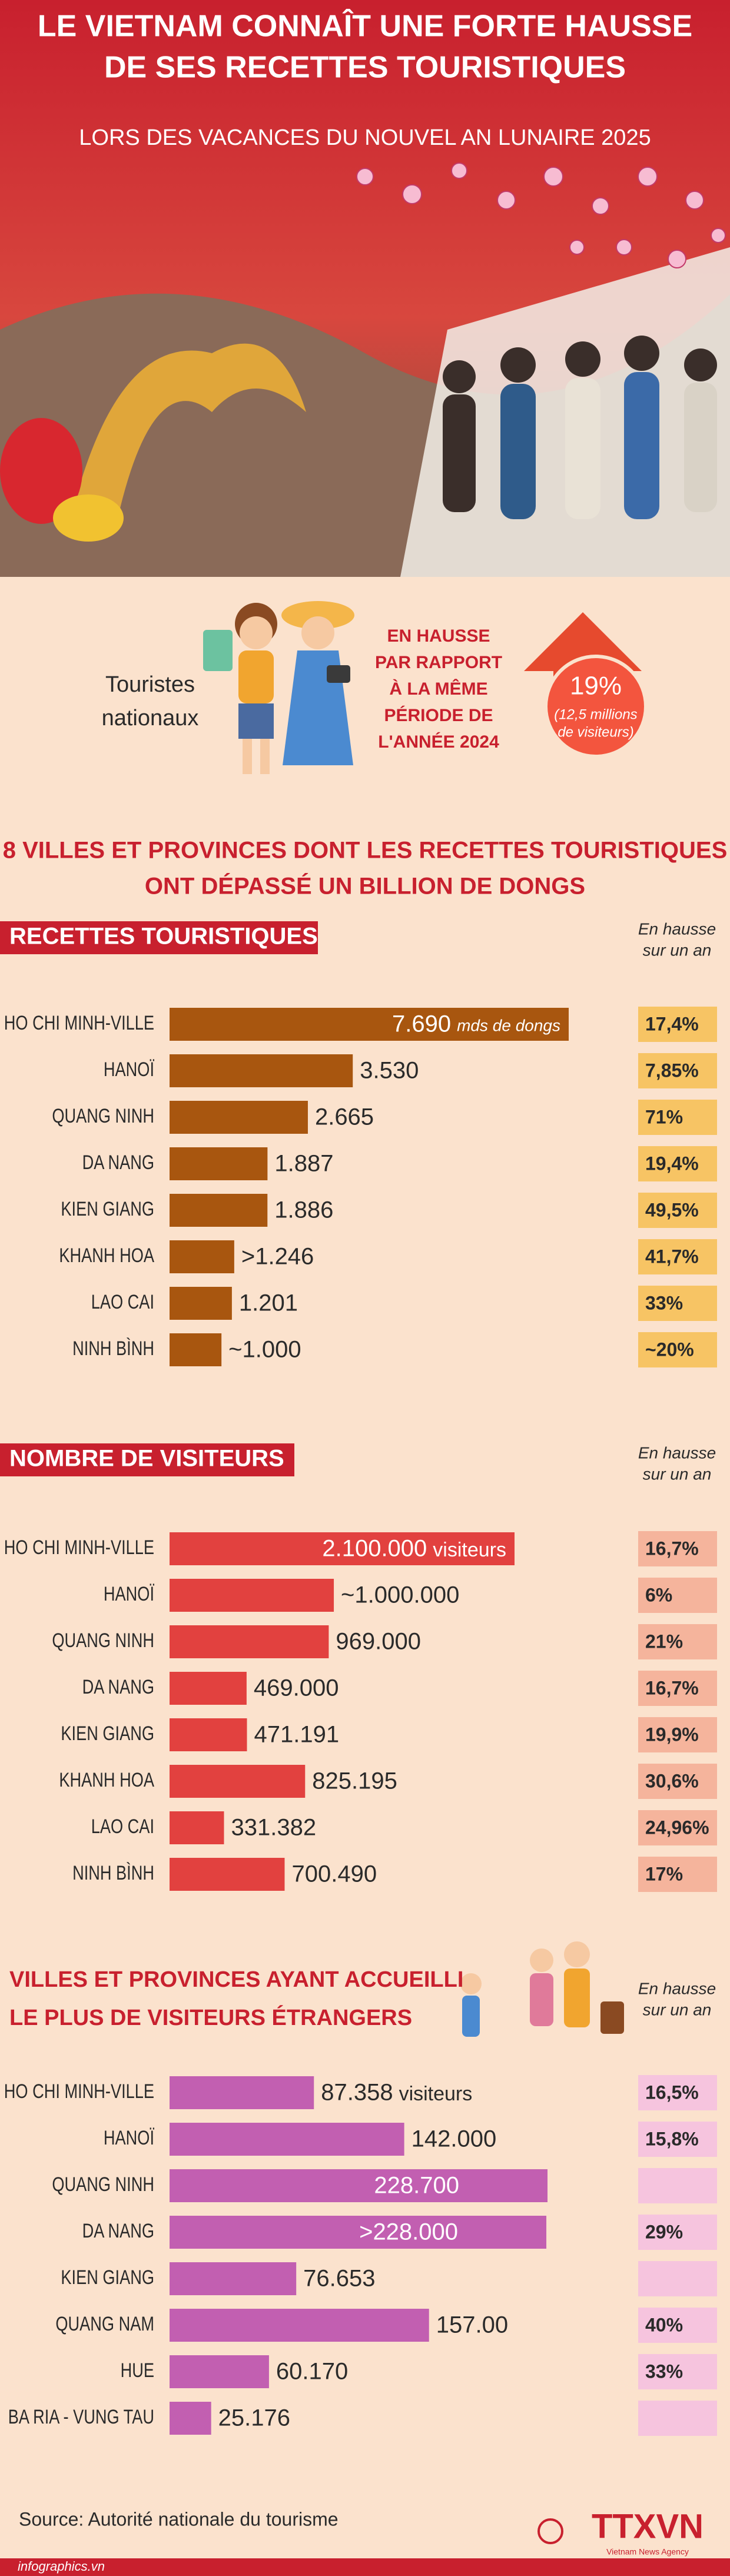 Image resolution: width=730 pixels, height=2576 pixels. I want to click on category-label: BA RIA - VUNG TAU, so click(81, 2416).